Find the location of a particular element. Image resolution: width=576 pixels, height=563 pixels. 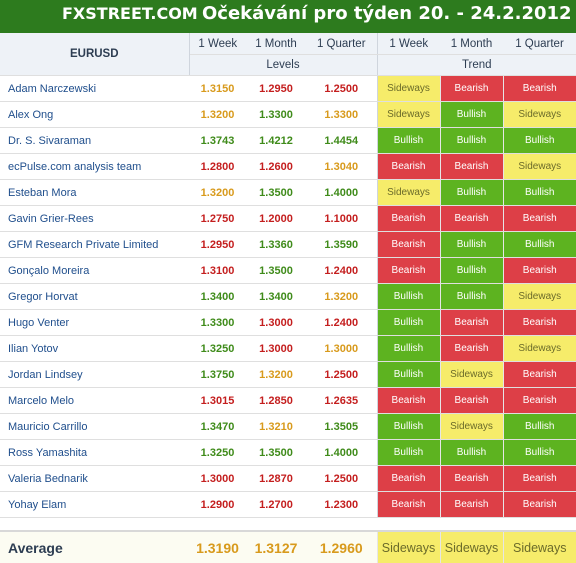

level-value: 1.3150 is located at coordinates (217, 88).